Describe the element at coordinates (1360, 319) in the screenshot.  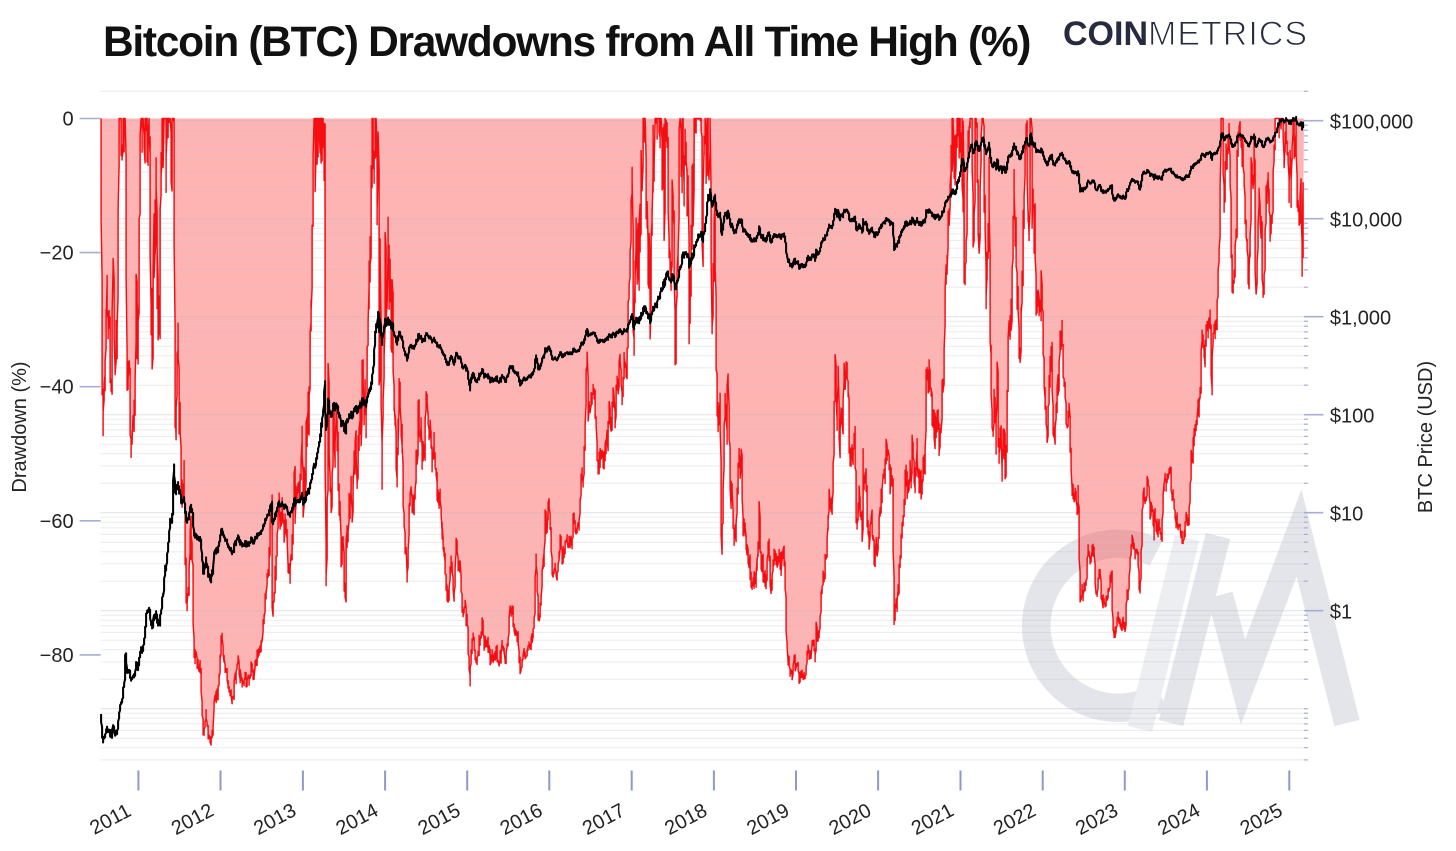
I see `svg-text: $1,000` at that location.